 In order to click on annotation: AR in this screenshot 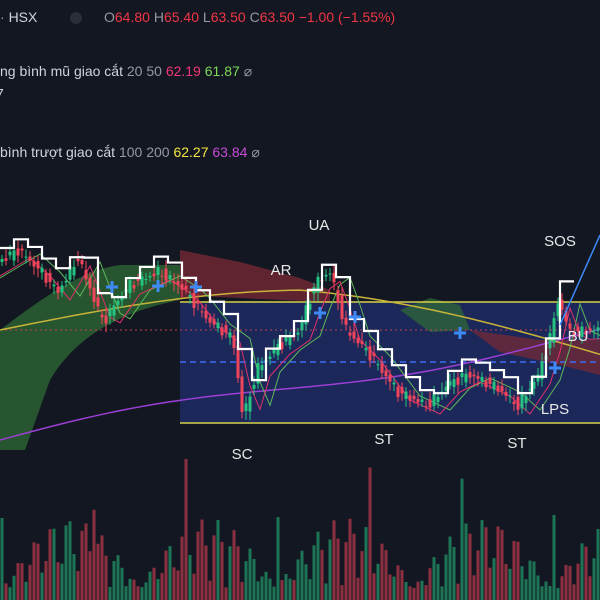, I will do `click(281, 270)`.